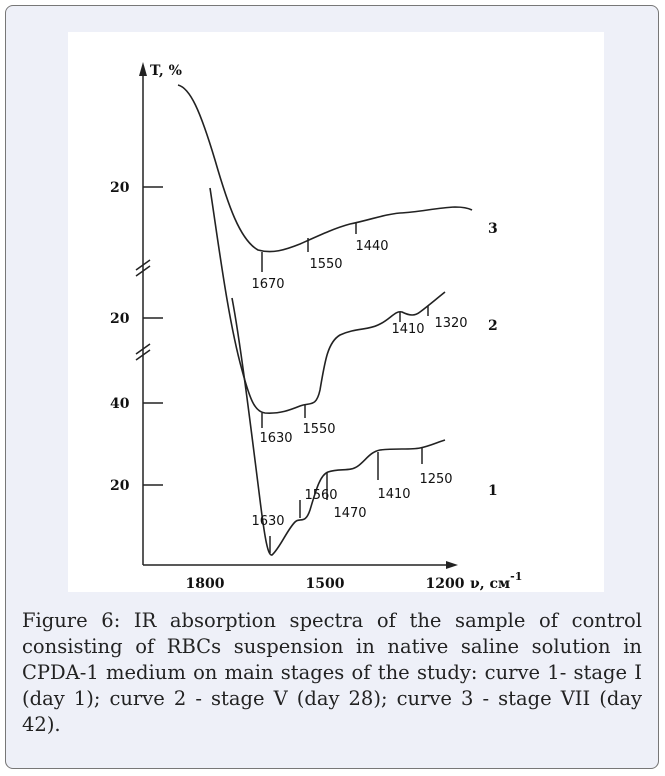  I want to click on x-arrow, so click(452, 565).